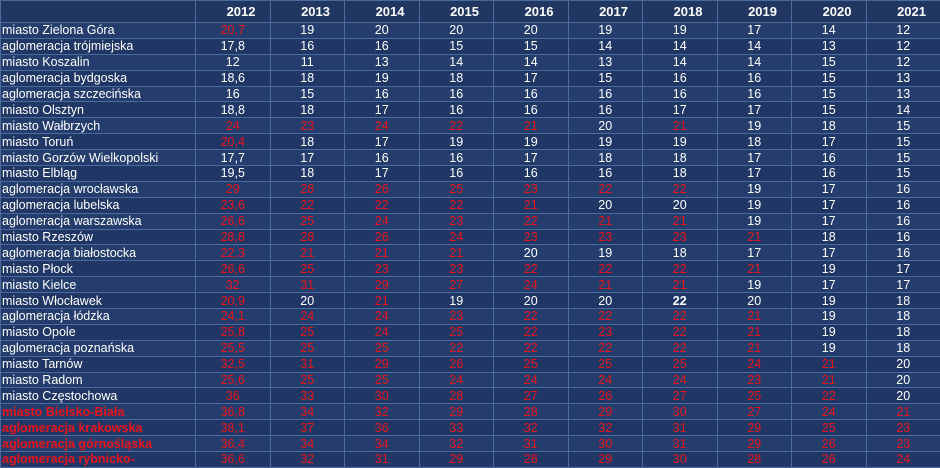 This screenshot has width=940, height=468. I want to click on row-label: aglomeracja poznańska, so click(98, 348).